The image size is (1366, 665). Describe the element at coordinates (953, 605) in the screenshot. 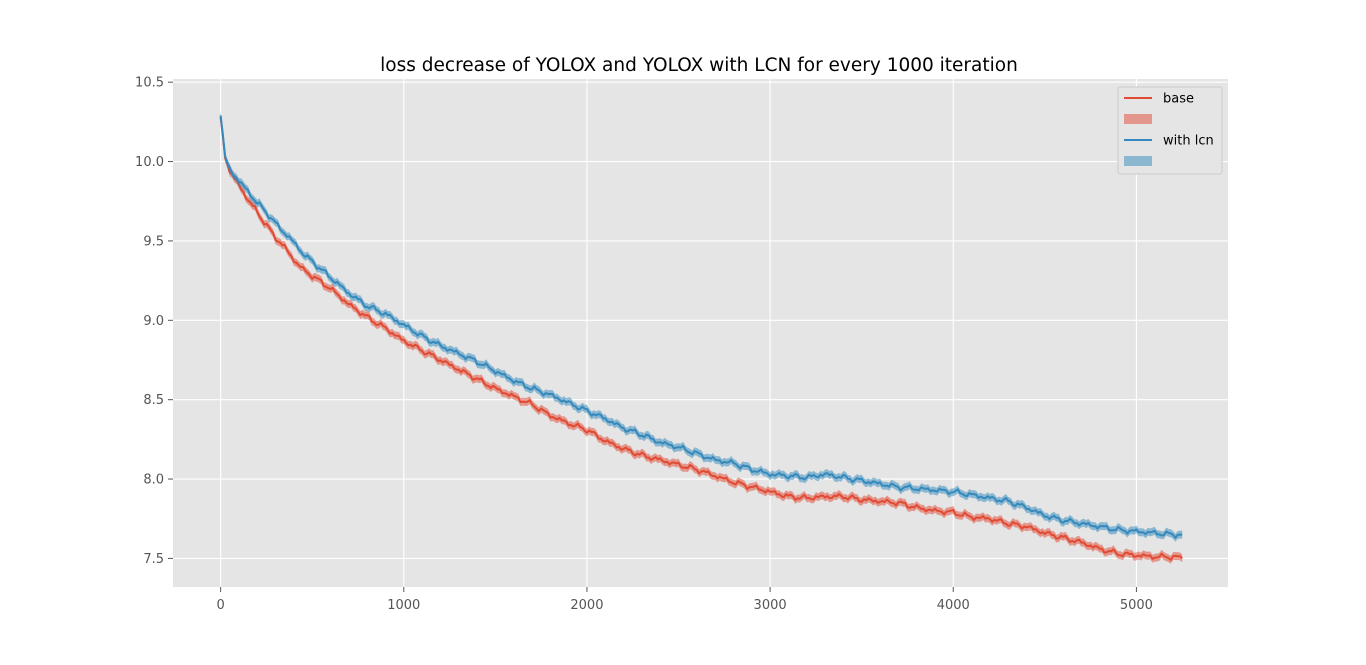

I see `x-tick-label: 4000` at that location.